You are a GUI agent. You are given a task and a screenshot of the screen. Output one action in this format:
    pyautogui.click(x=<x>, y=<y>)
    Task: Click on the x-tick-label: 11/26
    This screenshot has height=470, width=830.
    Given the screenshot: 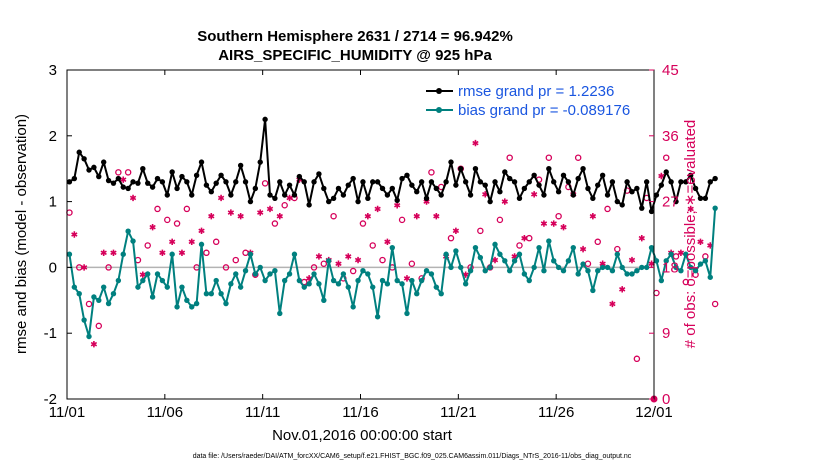 What is the action you would take?
    pyautogui.click(x=556, y=412)
    